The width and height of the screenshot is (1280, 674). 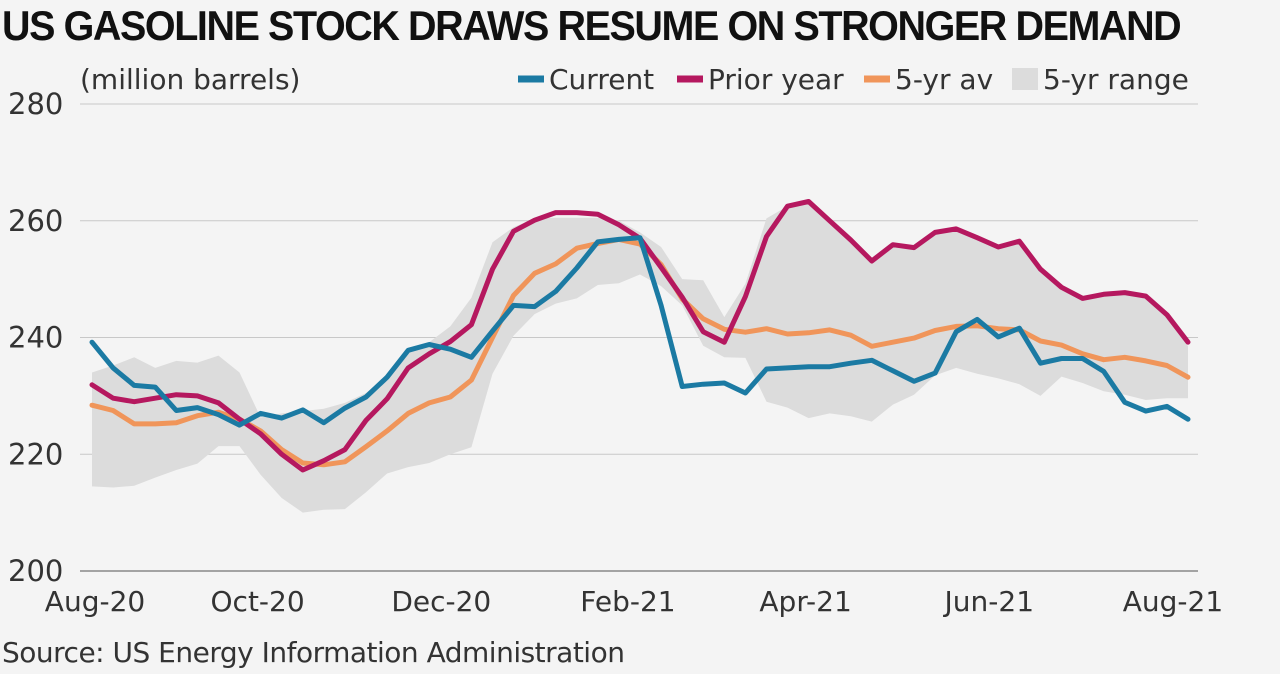 What do you see at coordinates (35, 454) in the screenshot?
I see `y-tick-label: 220` at bounding box center [35, 454].